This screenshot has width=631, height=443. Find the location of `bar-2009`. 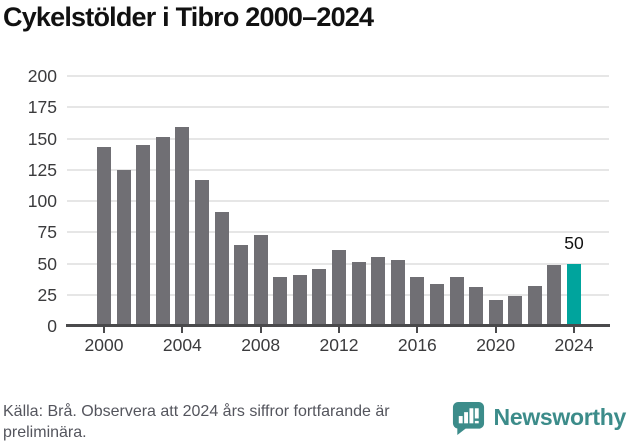

bar-2009 is located at coordinates (280, 301).